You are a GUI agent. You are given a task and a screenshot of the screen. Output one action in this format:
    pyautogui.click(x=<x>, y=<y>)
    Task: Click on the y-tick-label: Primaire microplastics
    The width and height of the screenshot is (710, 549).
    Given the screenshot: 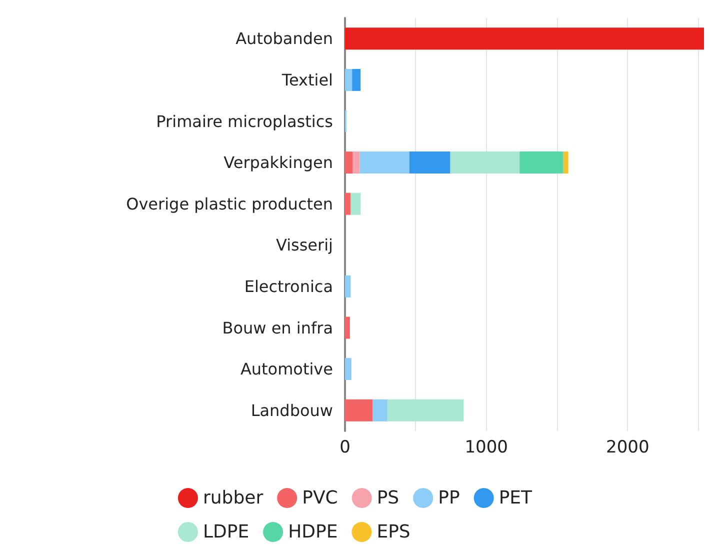 What is the action you would take?
    pyautogui.click(x=244, y=121)
    